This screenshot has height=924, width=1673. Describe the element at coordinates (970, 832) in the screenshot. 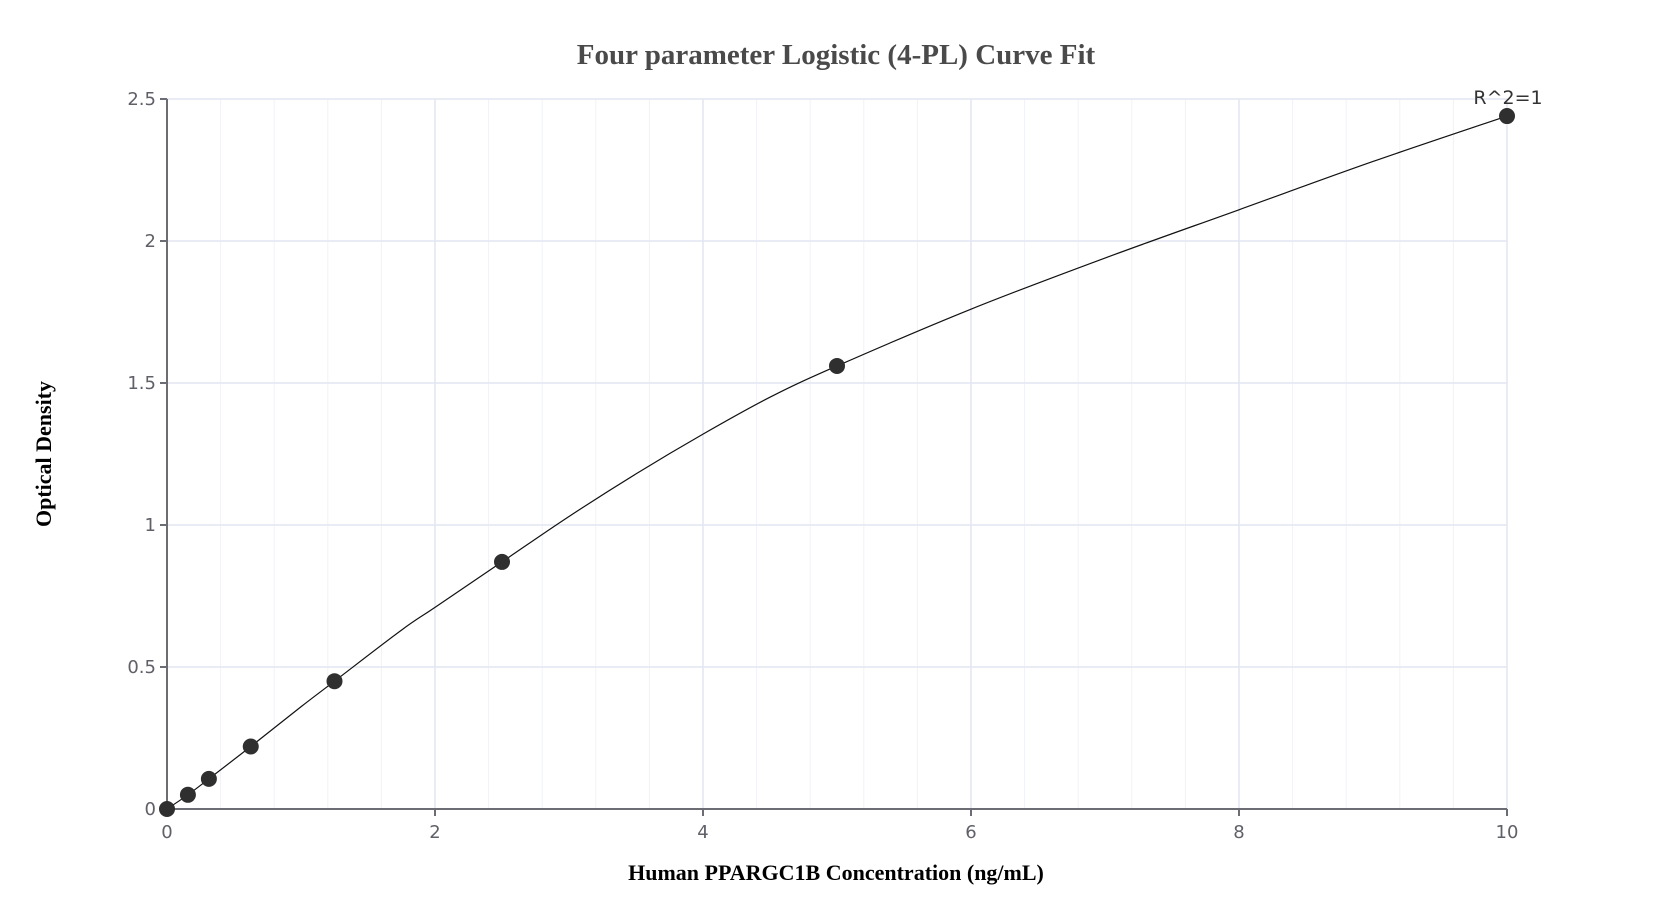

I see `x-tick-label: 6` at that location.